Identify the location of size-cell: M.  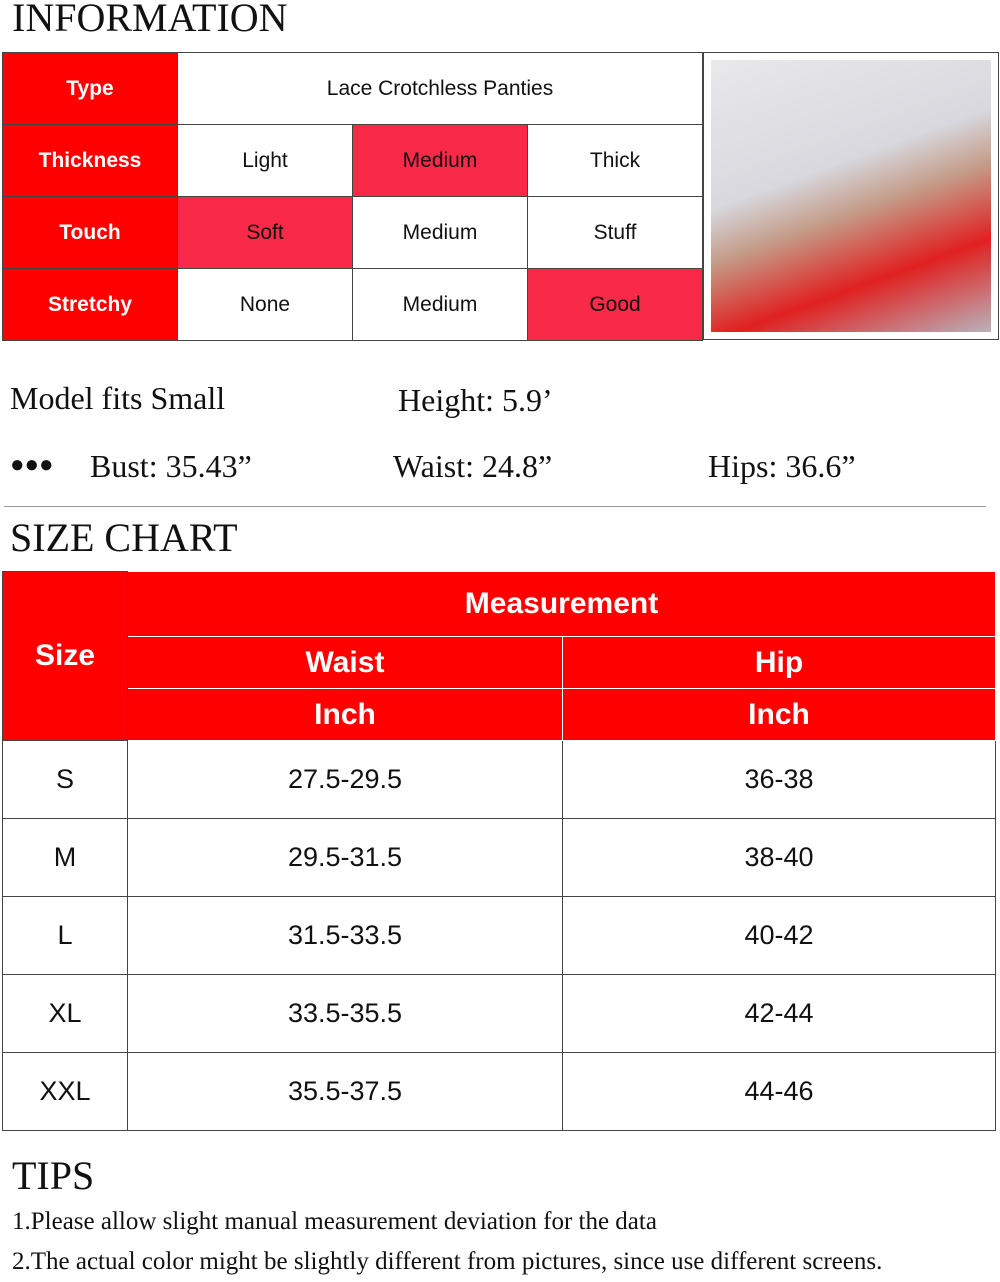
(65, 857).